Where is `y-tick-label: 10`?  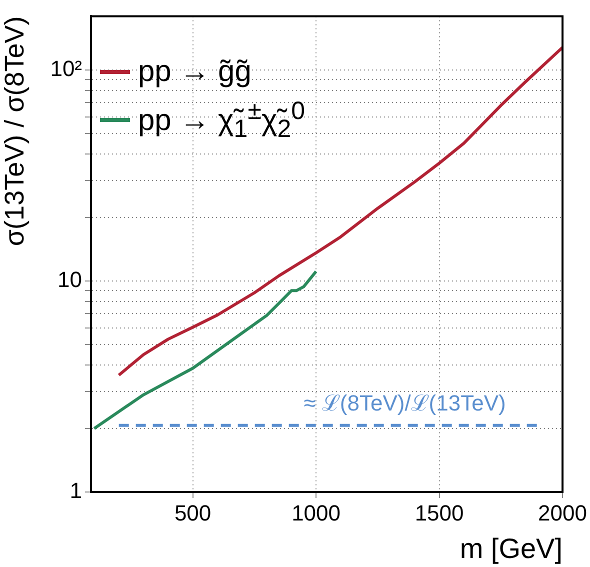
y-tick-label: 10 is located at coordinates (70, 279).